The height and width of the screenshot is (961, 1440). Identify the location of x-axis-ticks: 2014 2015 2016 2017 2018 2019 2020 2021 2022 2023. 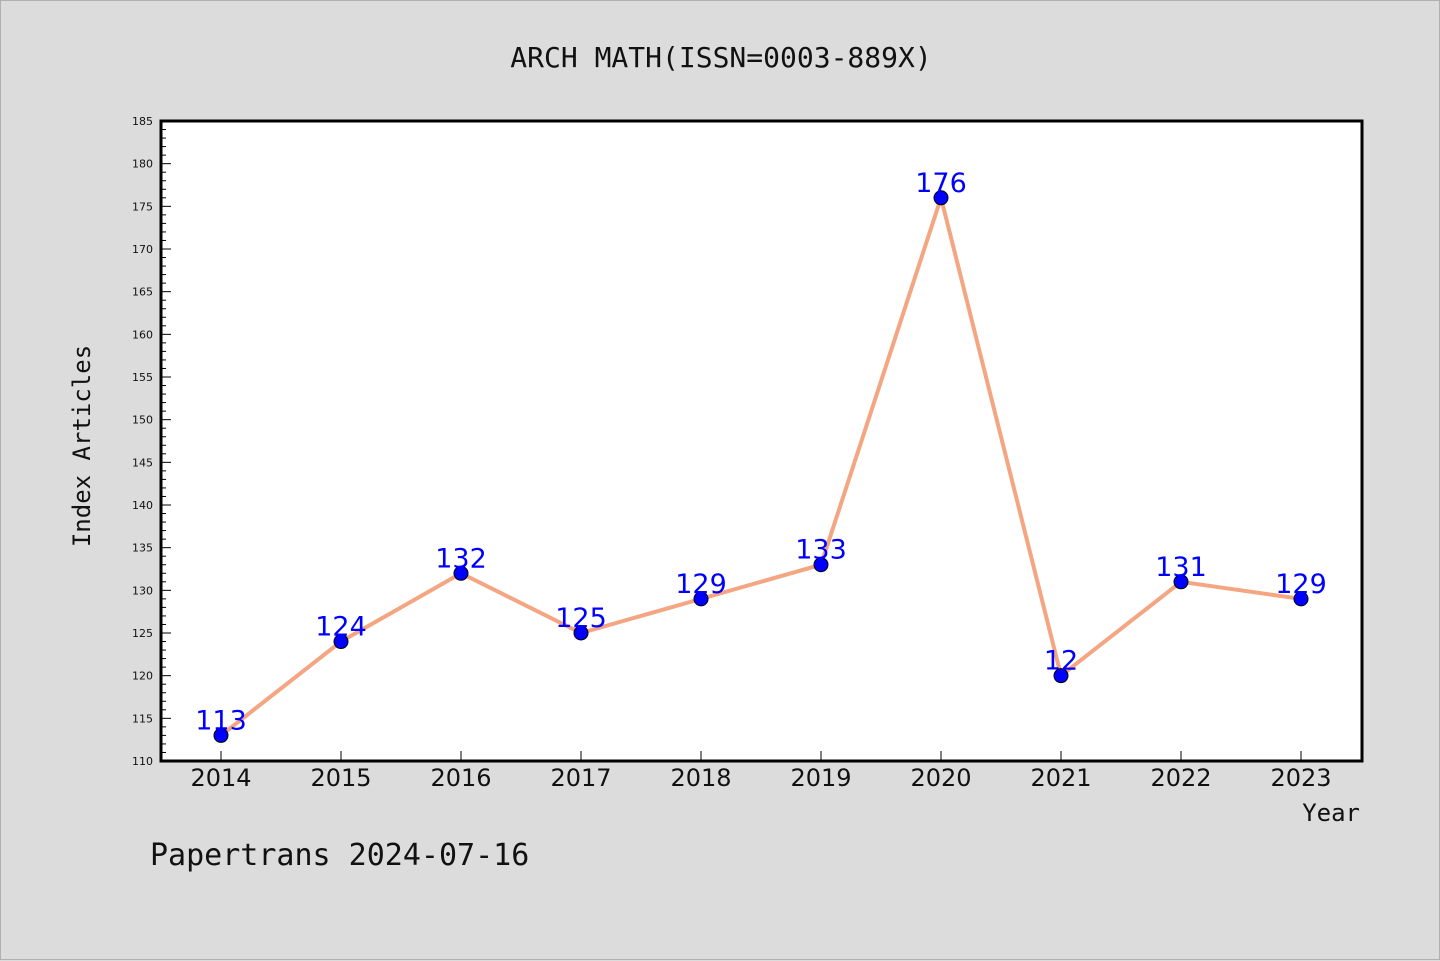
(761, 771).